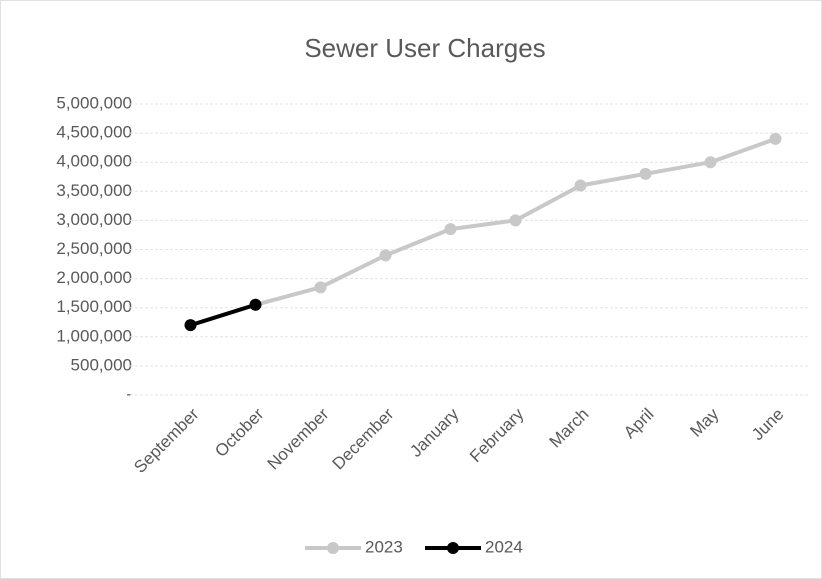  I want to click on y-tick-label: 1,000,000, so click(94, 335).